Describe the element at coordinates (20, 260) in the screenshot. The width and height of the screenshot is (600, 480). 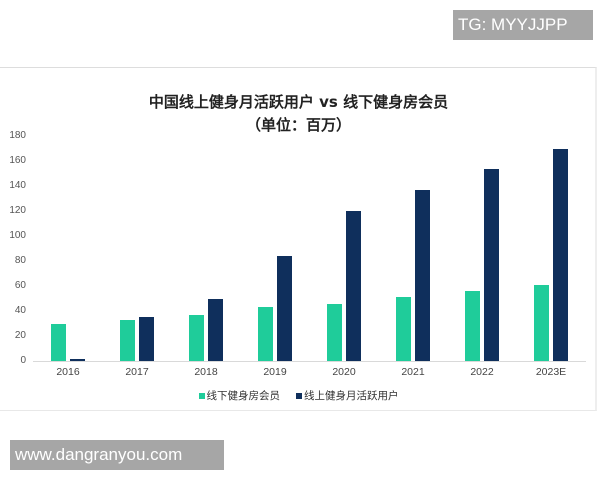
I see `y-tick-label: 80` at that location.